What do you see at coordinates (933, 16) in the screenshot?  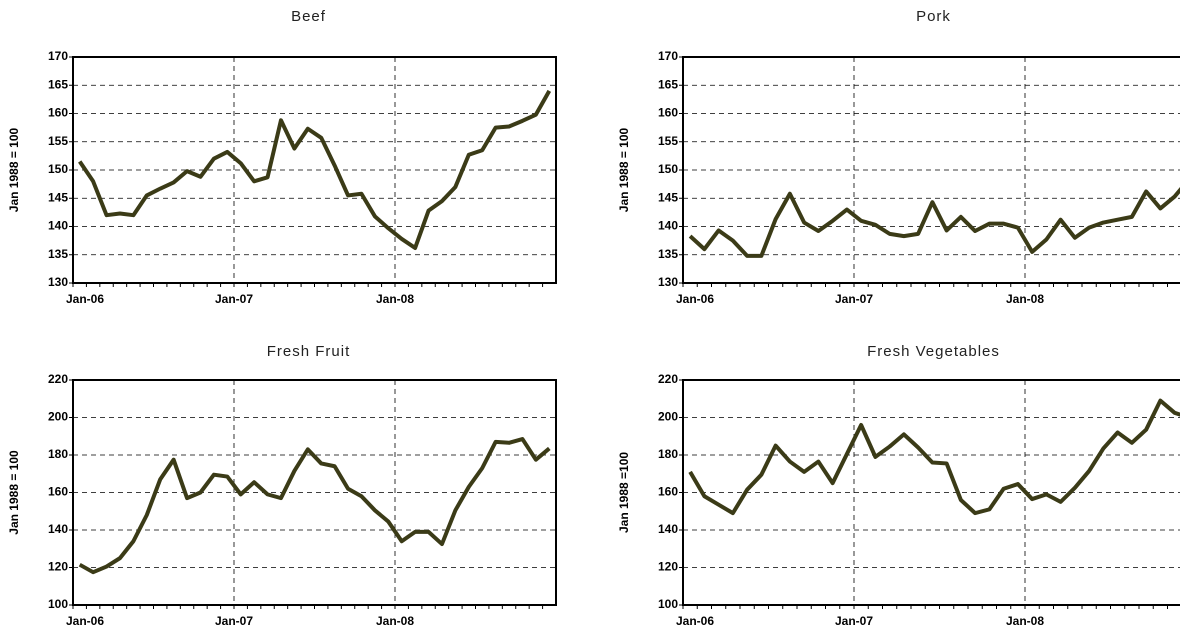 I see `chart-title: Pork` at bounding box center [933, 16].